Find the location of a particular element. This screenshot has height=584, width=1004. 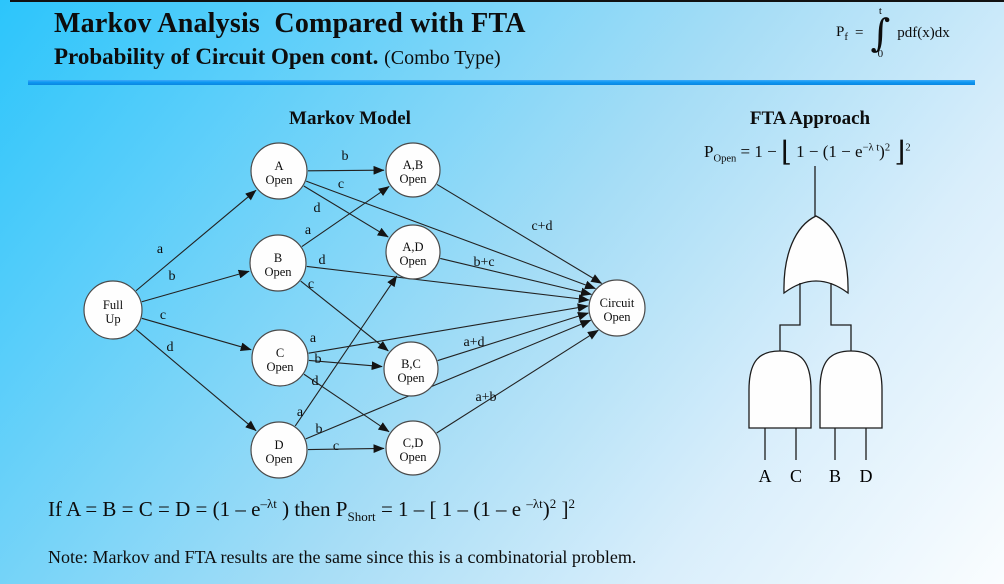

markov-edge-d-circuit is located at coordinates (448, 379).